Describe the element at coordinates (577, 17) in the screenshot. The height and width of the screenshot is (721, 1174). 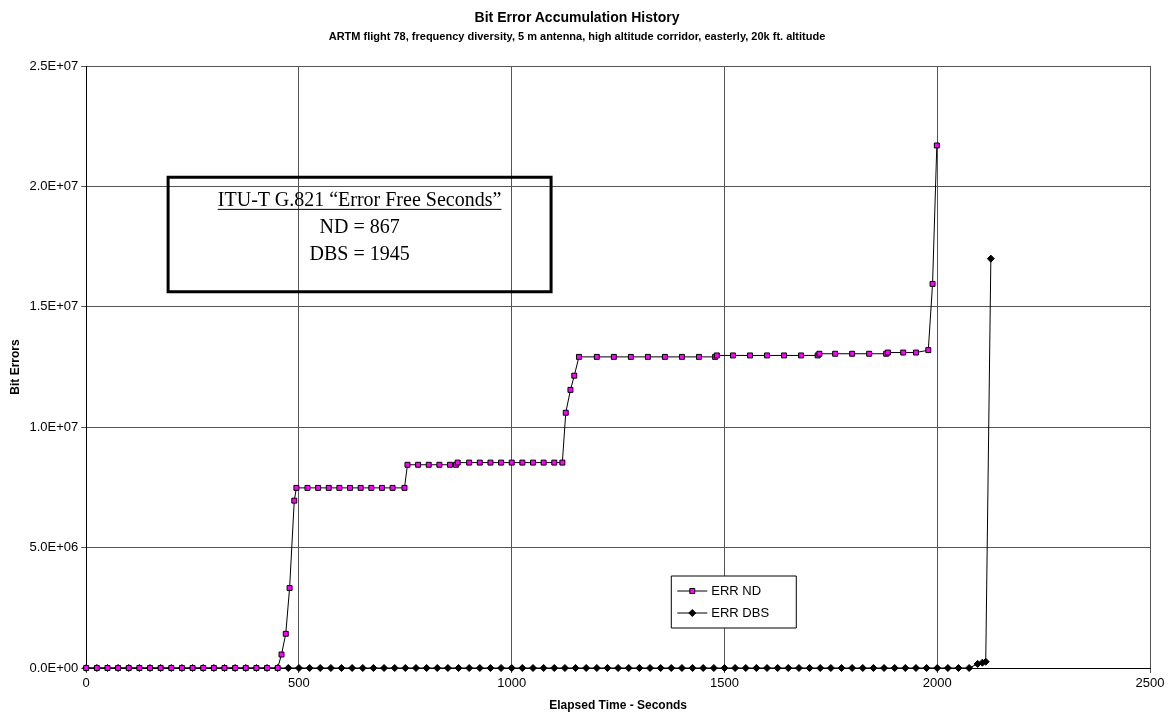
I see `chart-title: Bit Error Accumulation History` at that location.